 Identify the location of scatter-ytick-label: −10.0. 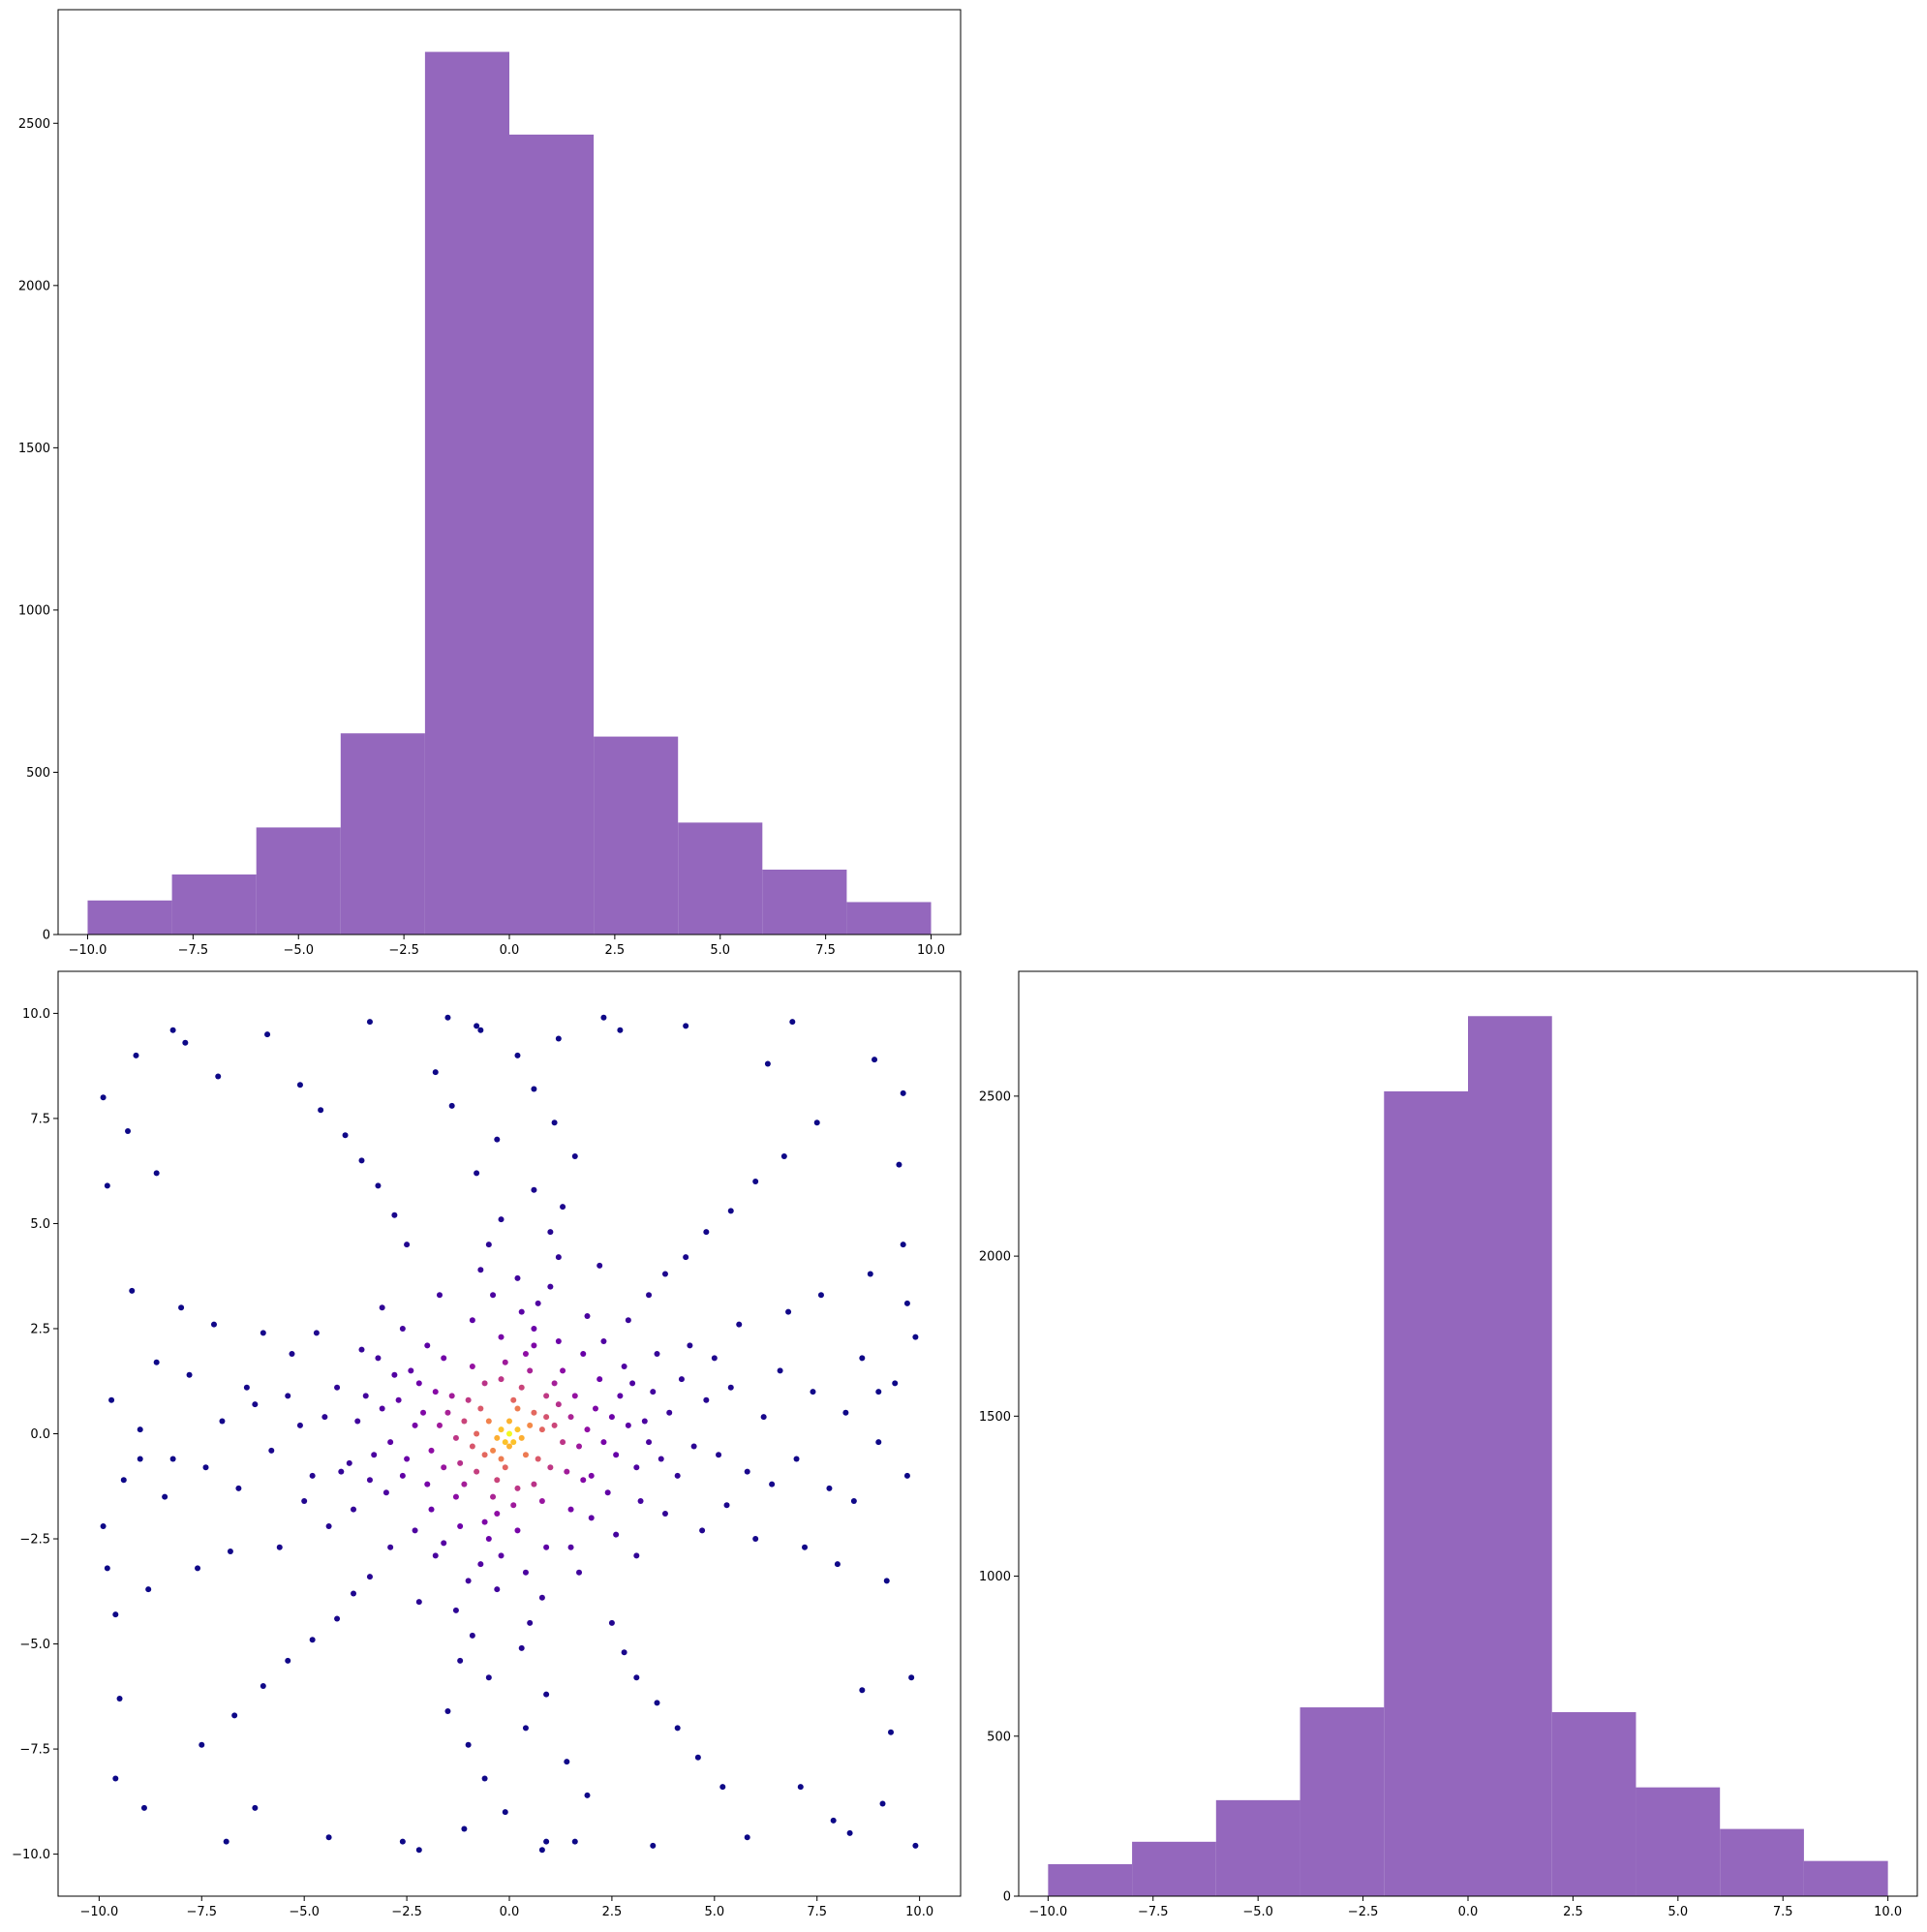
(31, 1855).